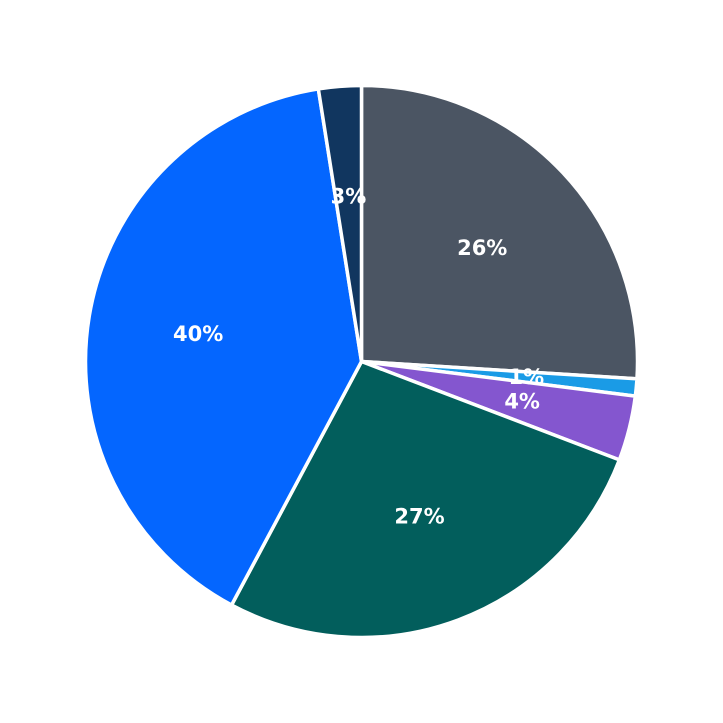  What do you see at coordinates (349, 196) in the screenshot?
I see `pie-slice-label-5: 3%` at bounding box center [349, 196].